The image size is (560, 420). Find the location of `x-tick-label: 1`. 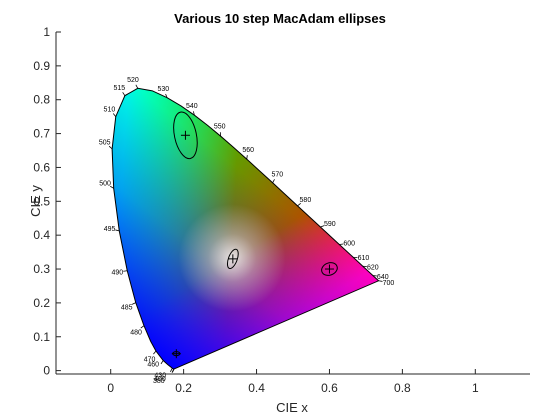

x-tick-label: 1 is located at coordinates (475, 388).